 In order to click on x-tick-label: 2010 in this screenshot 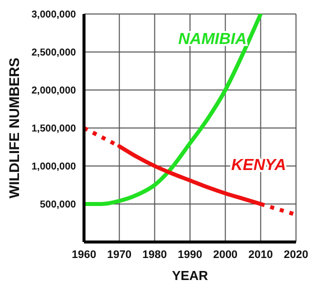, I will do `click(260, 254)`.